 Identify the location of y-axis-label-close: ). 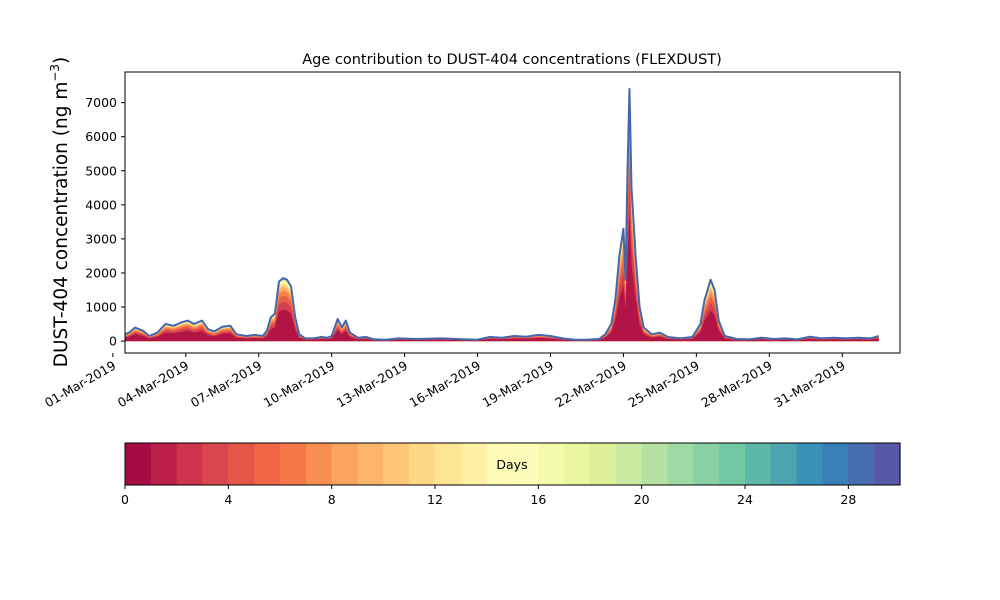
(61, 60).